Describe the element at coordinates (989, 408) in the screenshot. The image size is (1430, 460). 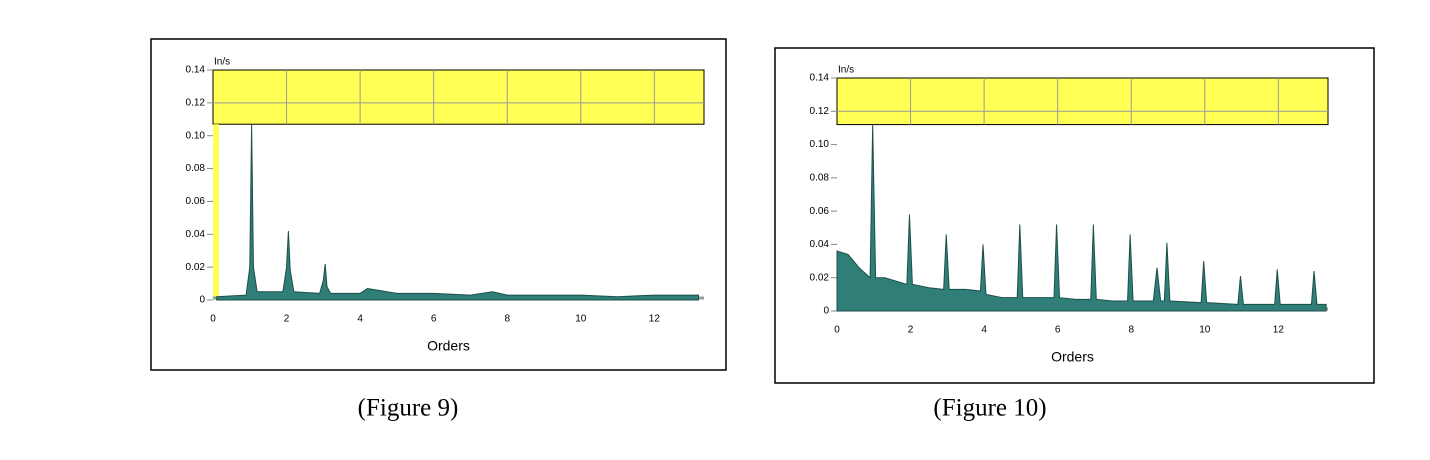
I see `caption: (Figure 10)` at that location.